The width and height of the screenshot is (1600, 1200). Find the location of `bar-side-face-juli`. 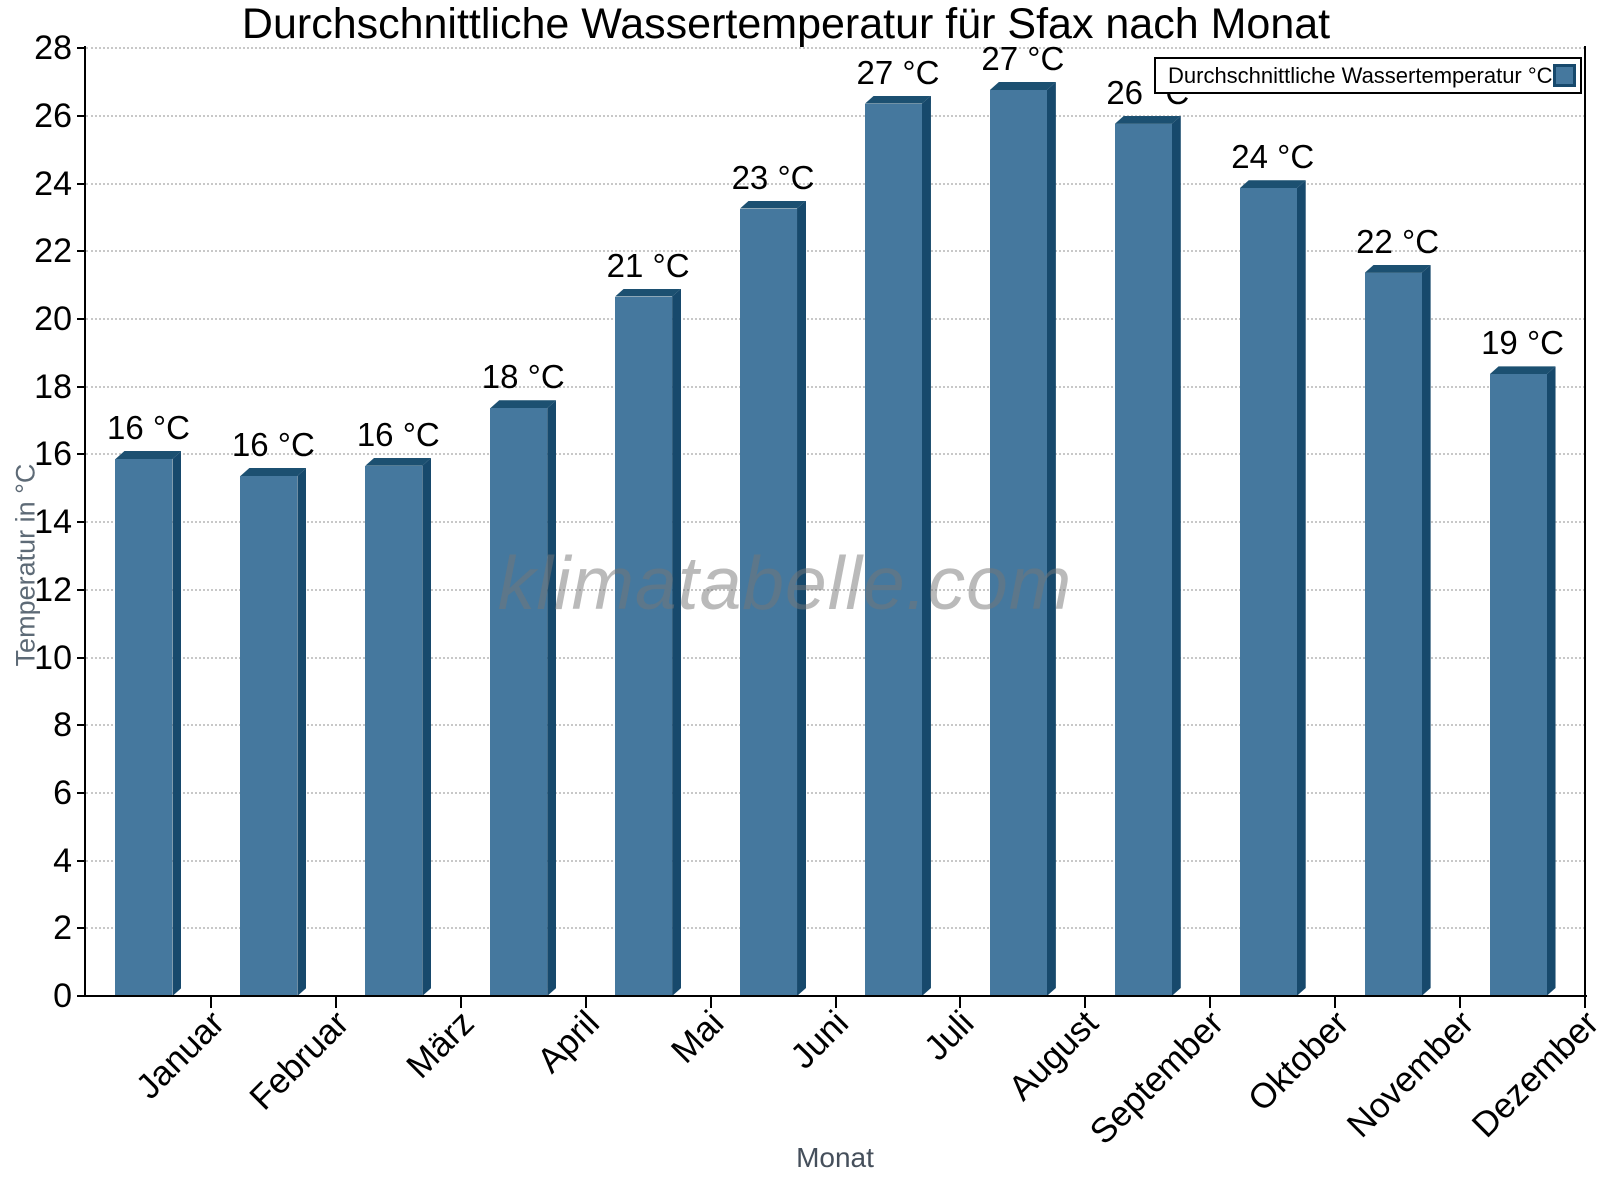

bar-side-face-juli is located at coordinates (926, 546).